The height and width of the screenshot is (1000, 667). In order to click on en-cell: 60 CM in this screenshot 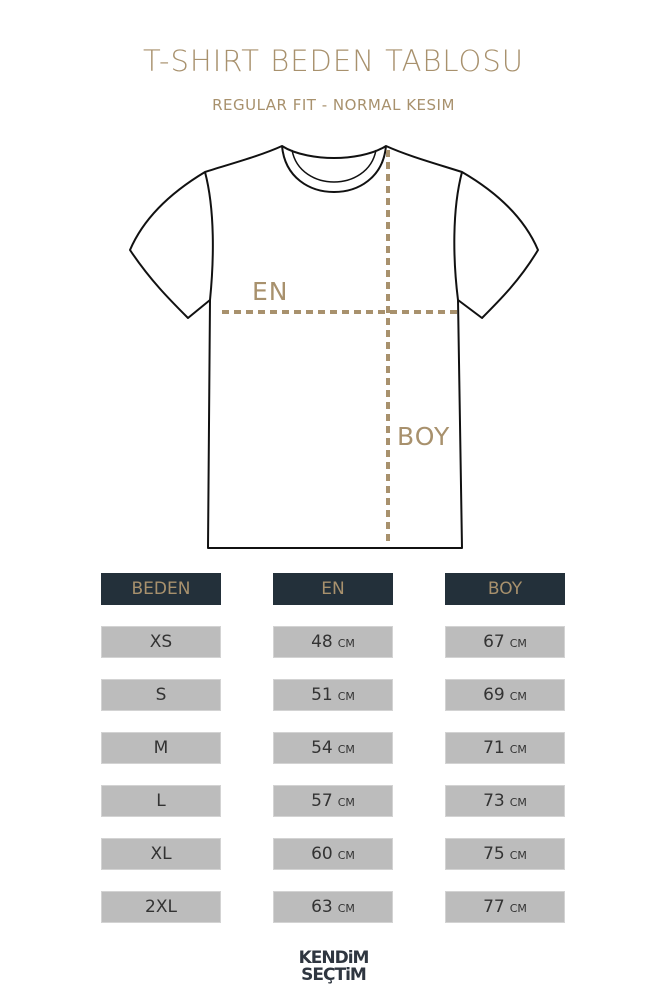, I will do `click(333, 854)`.